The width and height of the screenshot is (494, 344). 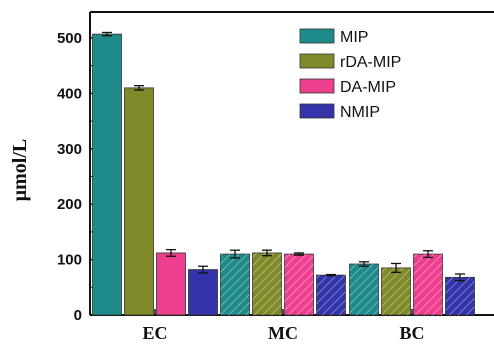 What do you see at coordinates (370, 62) in the screenshot?
I see `legend-label: rDA-MIP` at bounding box center [370, 62].